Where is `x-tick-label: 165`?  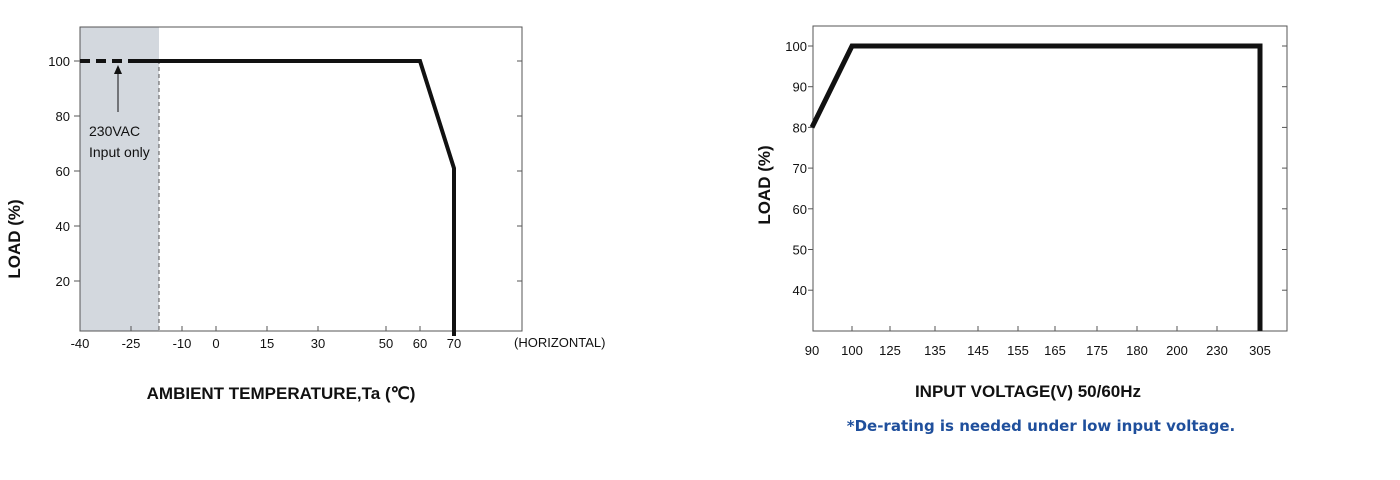
x-tick-label: 165 is located at coordinates (1055, 350).